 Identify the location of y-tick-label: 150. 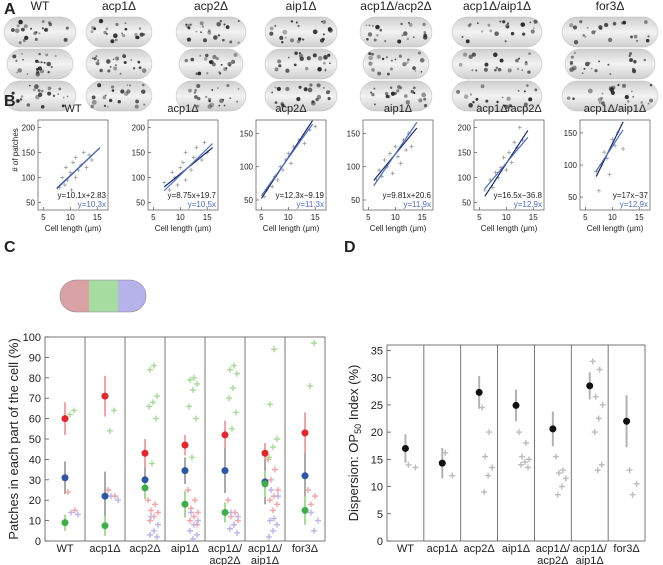
(139, 153).